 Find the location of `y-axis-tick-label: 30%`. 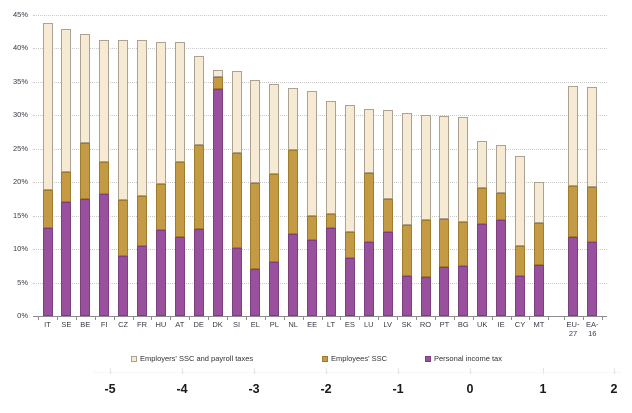

y-axis-tick-label: 30% is located at coordinates (20, 115).